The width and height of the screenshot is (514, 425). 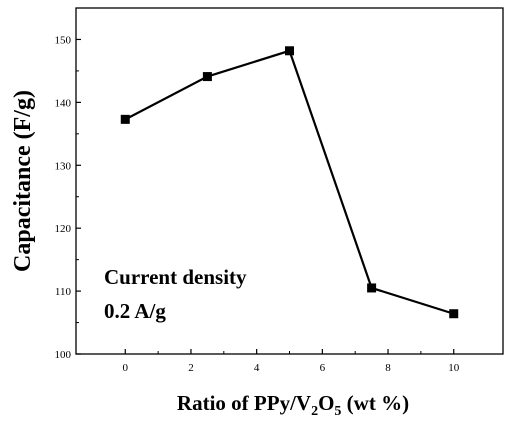 I want to click on y-tick-label-3: 130, so click(x=63, y=166).